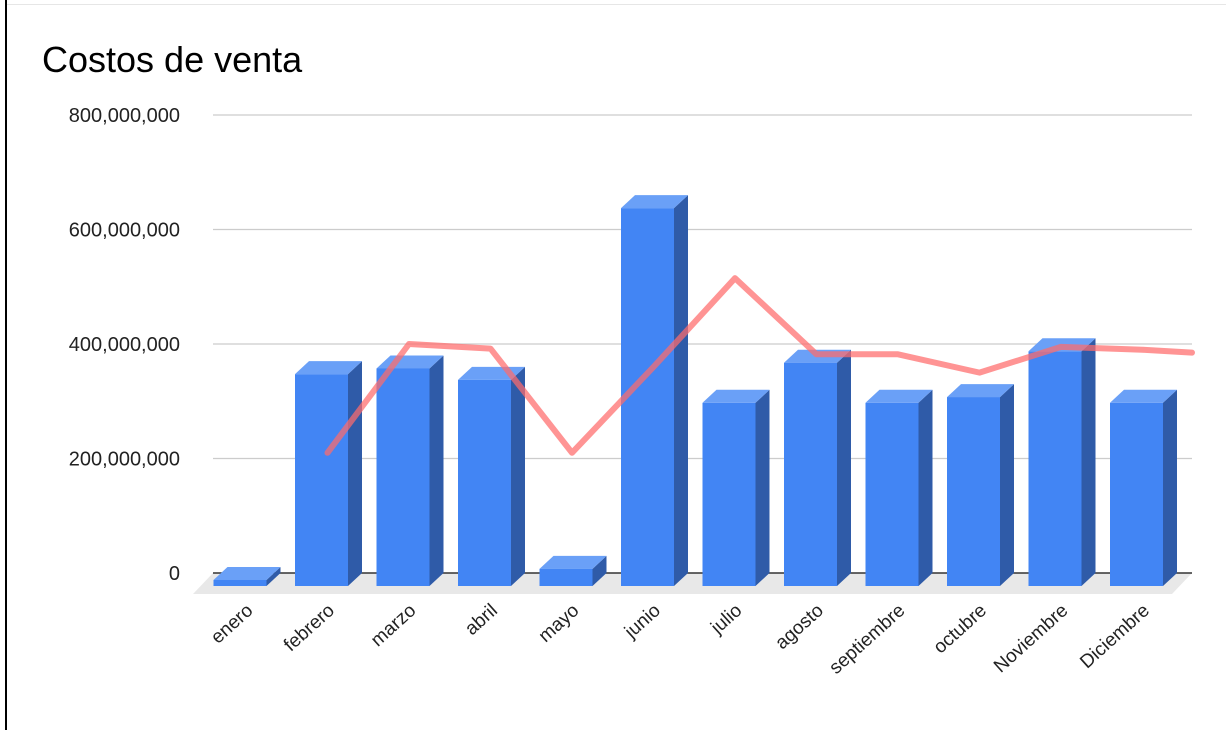 The image size is (1226, 730). Describe the element at coordinates (124, 231) in the screenshot. I see `y-tick-label: 600,000,000` at that location.